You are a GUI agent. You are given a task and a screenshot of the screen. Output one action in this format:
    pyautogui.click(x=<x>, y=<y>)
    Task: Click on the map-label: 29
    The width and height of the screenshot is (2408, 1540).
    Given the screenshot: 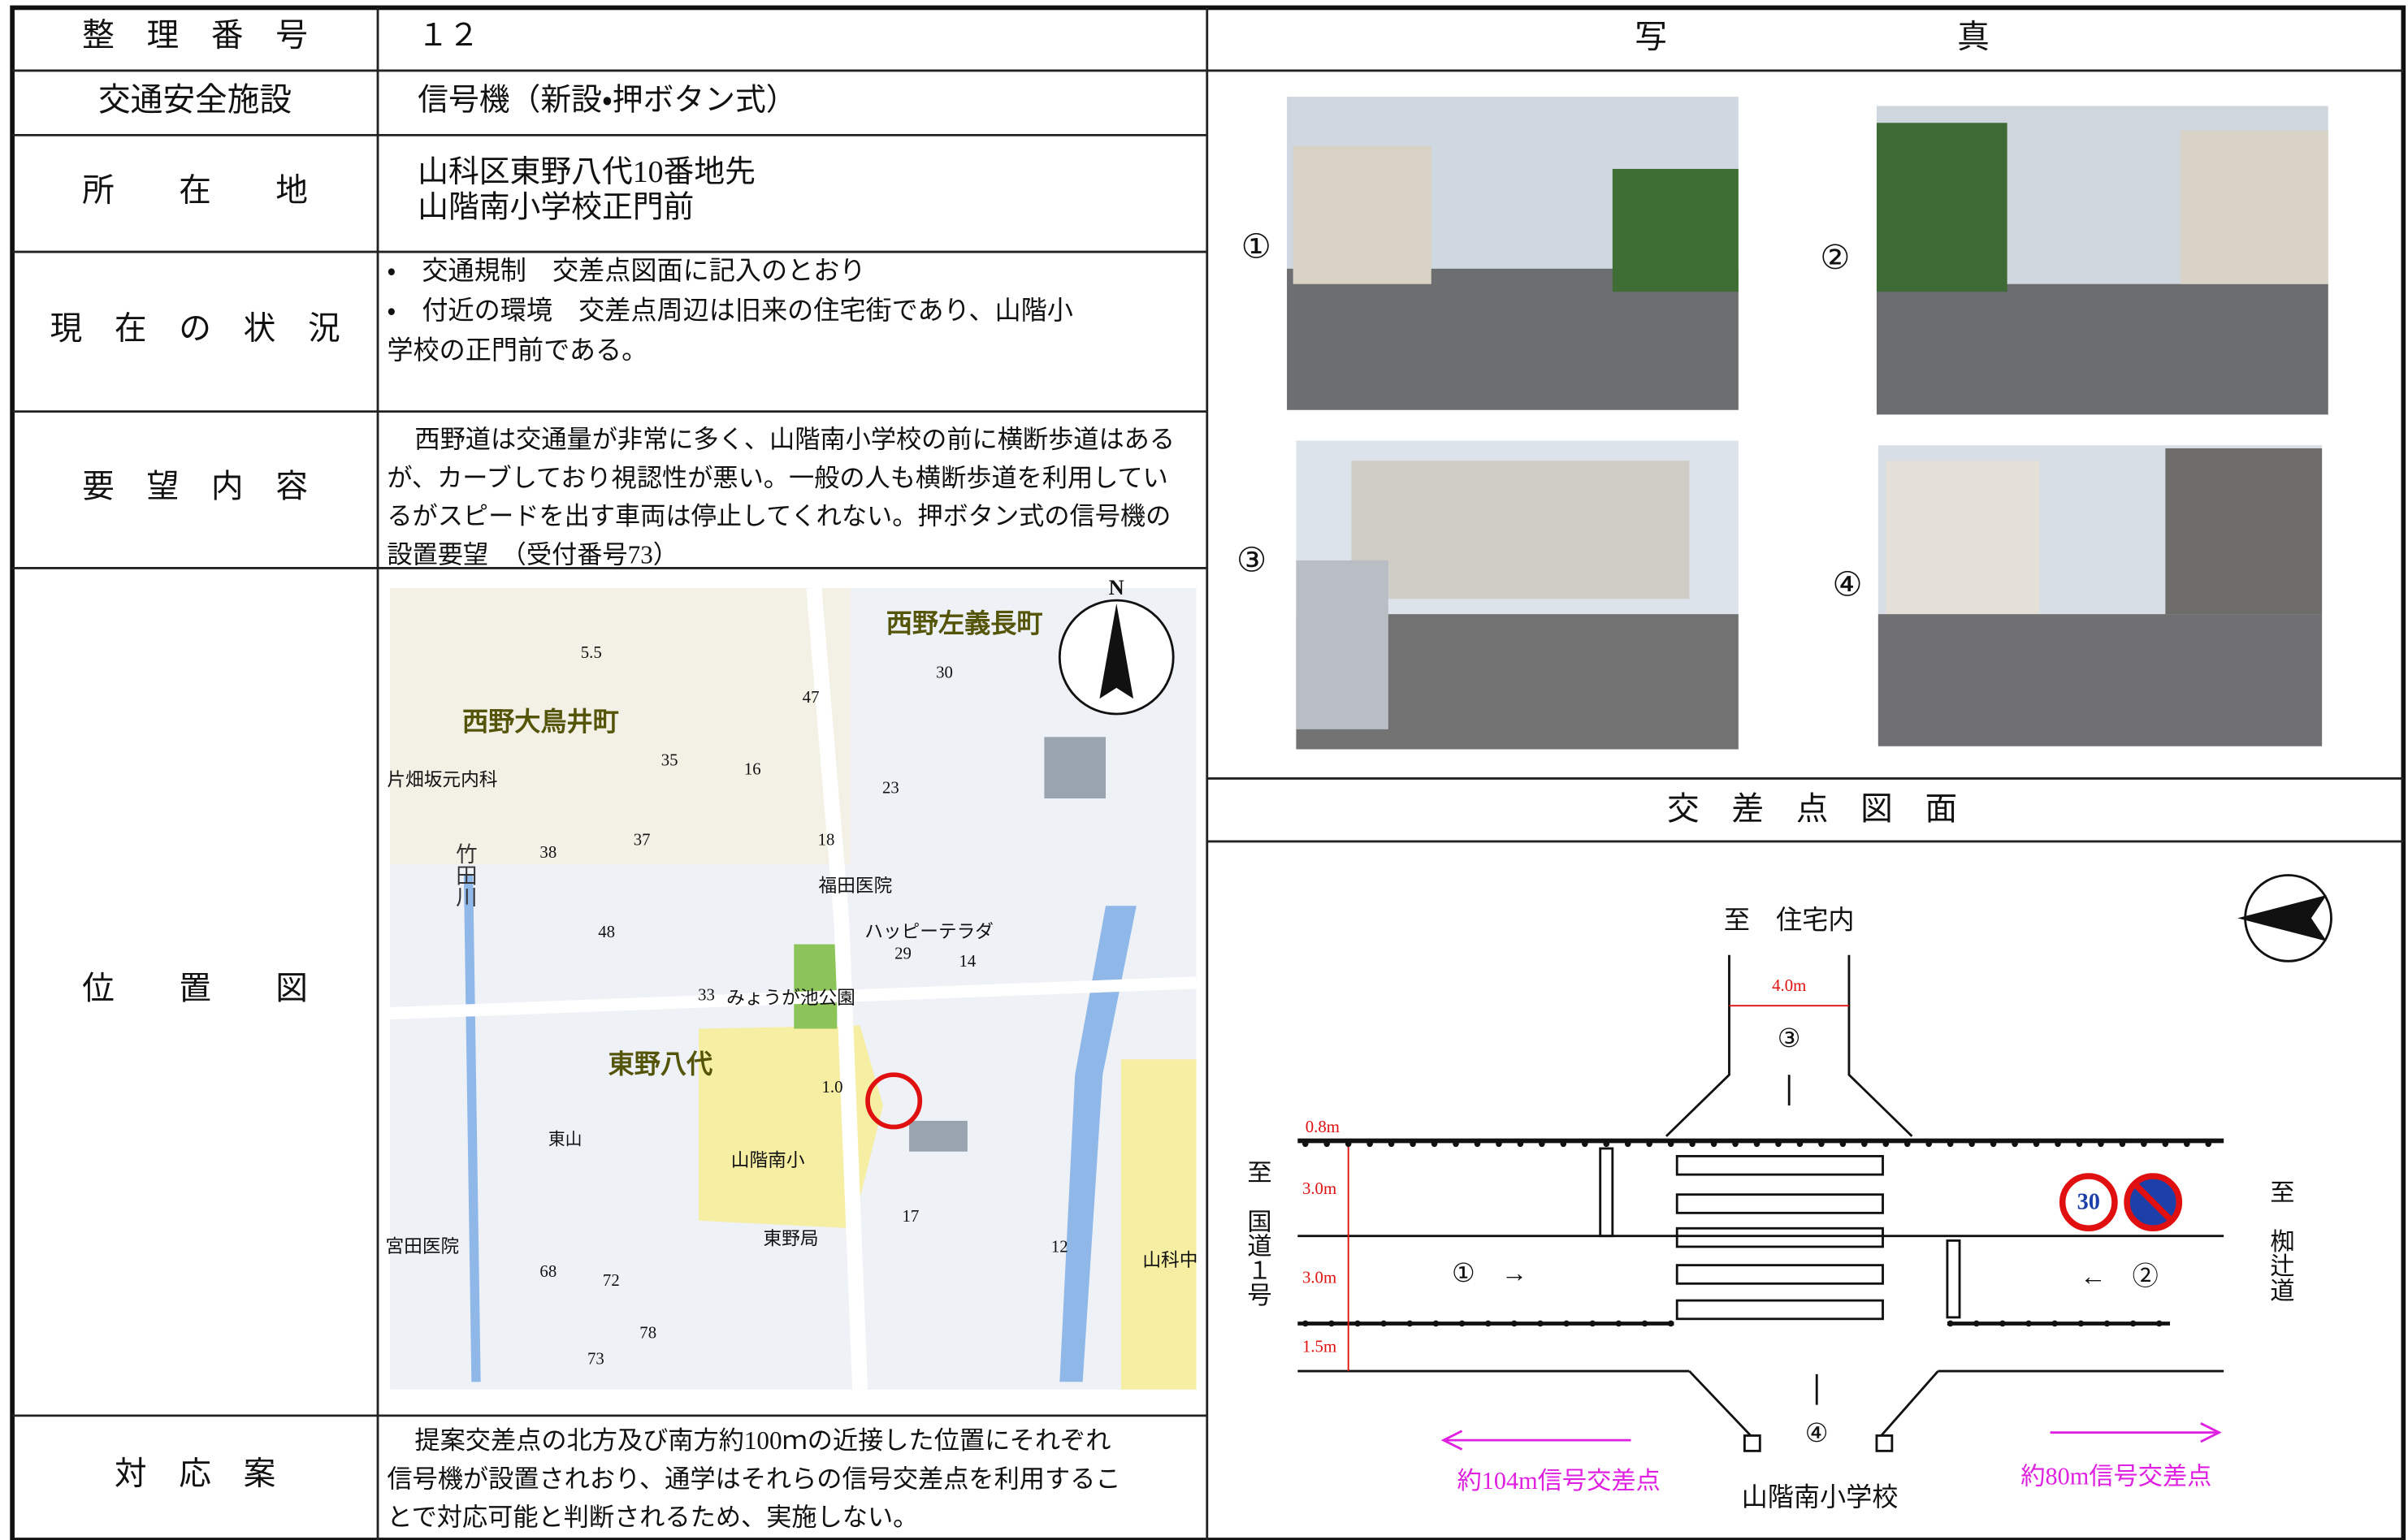 What is the action you would take?
    pyautogui.click(x=903, y=954)
    